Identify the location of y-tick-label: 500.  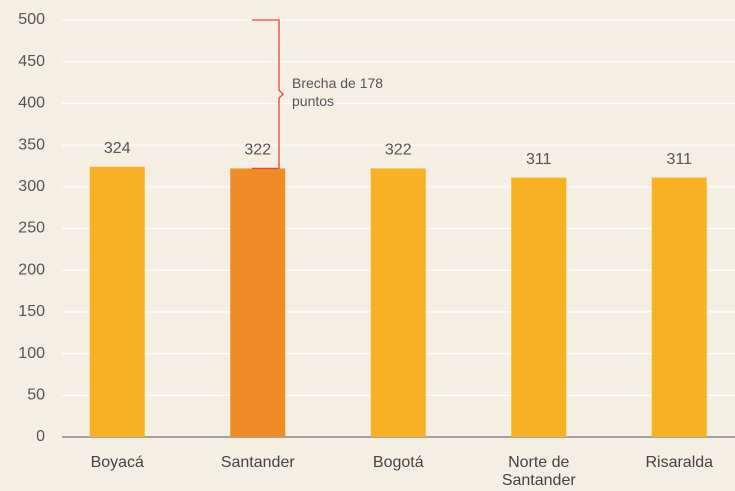
(31, 19).